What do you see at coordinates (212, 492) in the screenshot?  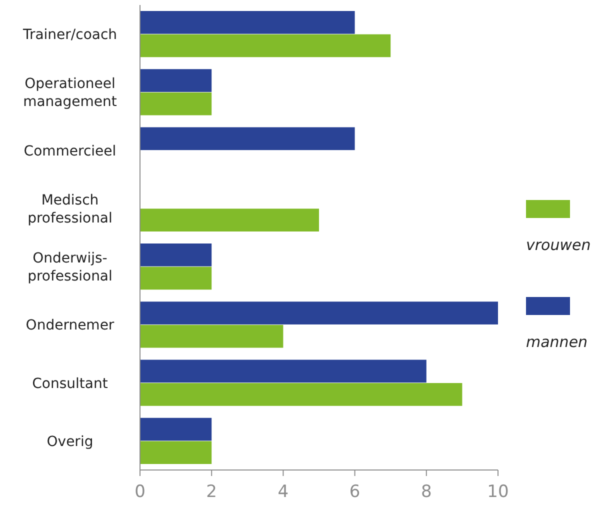 I see `x-tick-label: 2` at bounding box center [212, 492].